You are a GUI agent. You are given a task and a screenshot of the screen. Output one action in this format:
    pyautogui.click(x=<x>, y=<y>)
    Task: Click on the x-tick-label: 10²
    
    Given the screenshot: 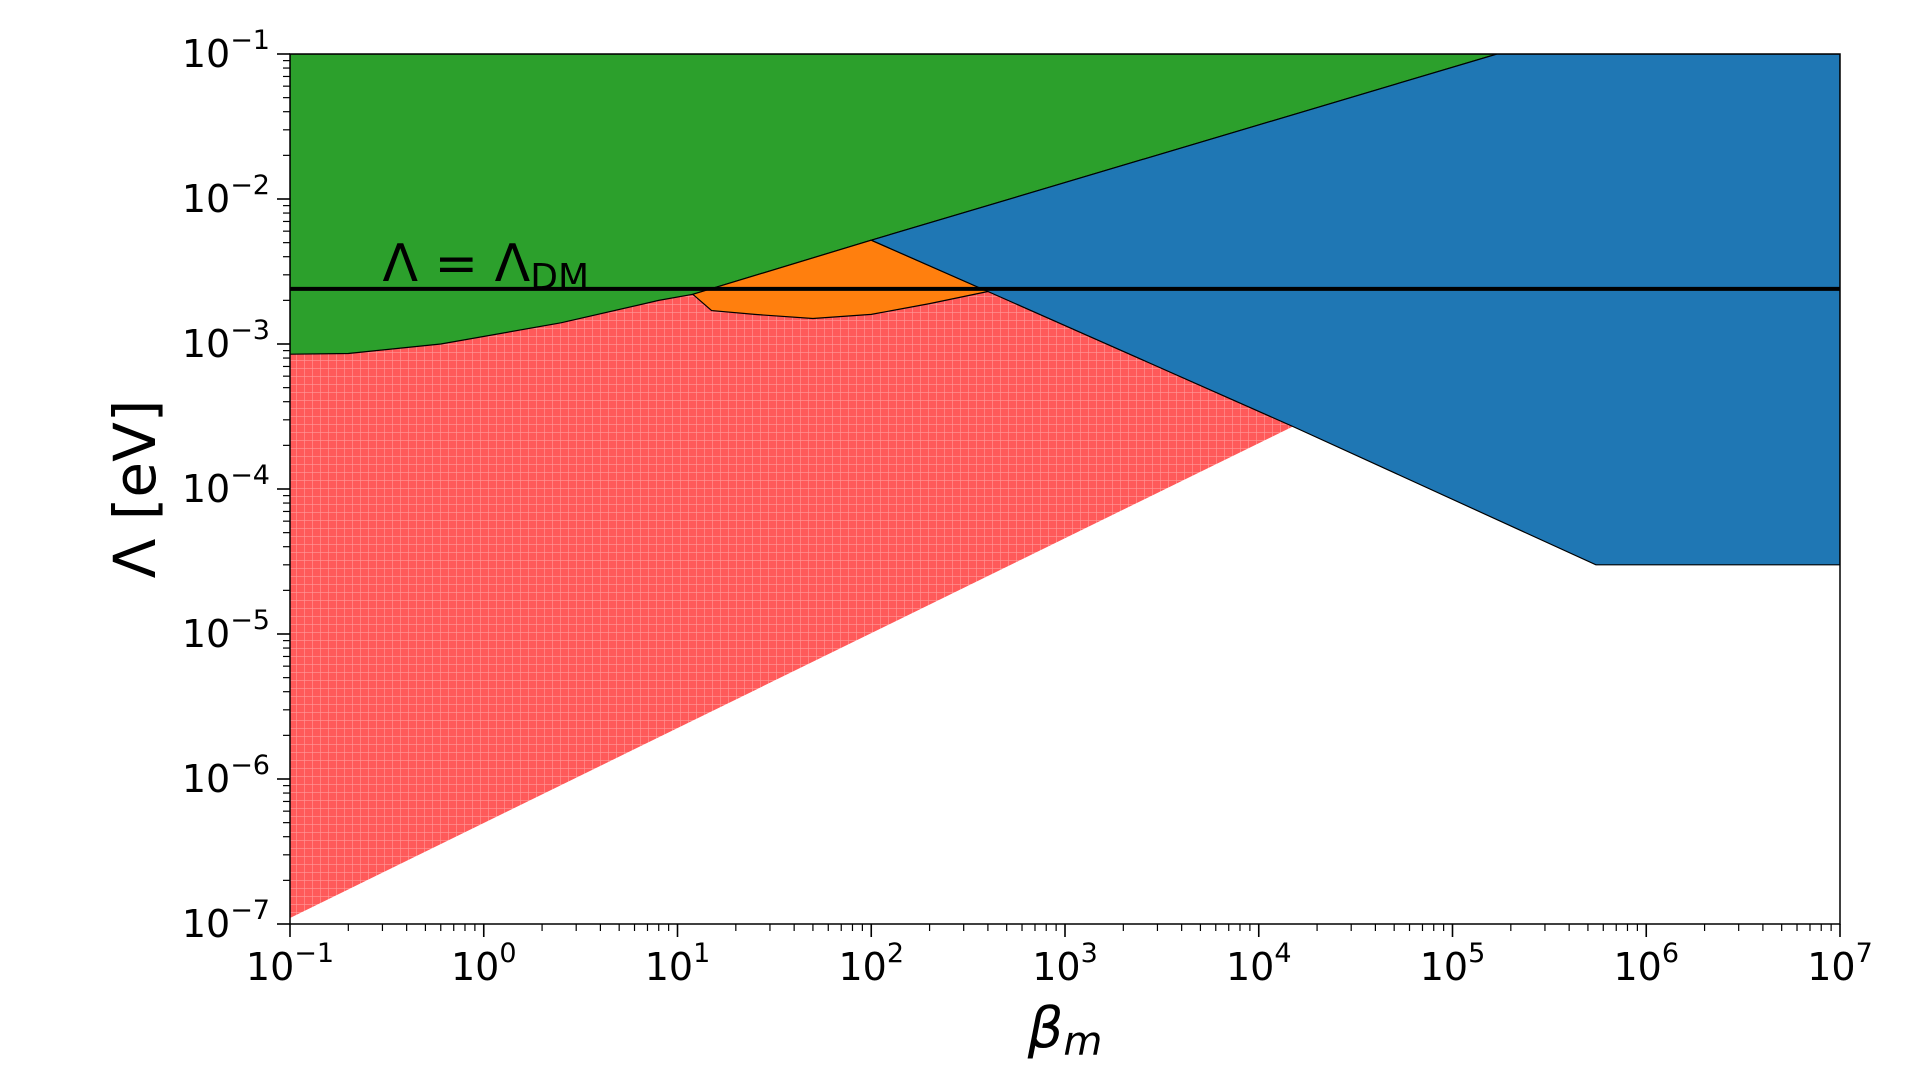 What is the action you would take?
    pyautogui.click(x=871, y=963)
    